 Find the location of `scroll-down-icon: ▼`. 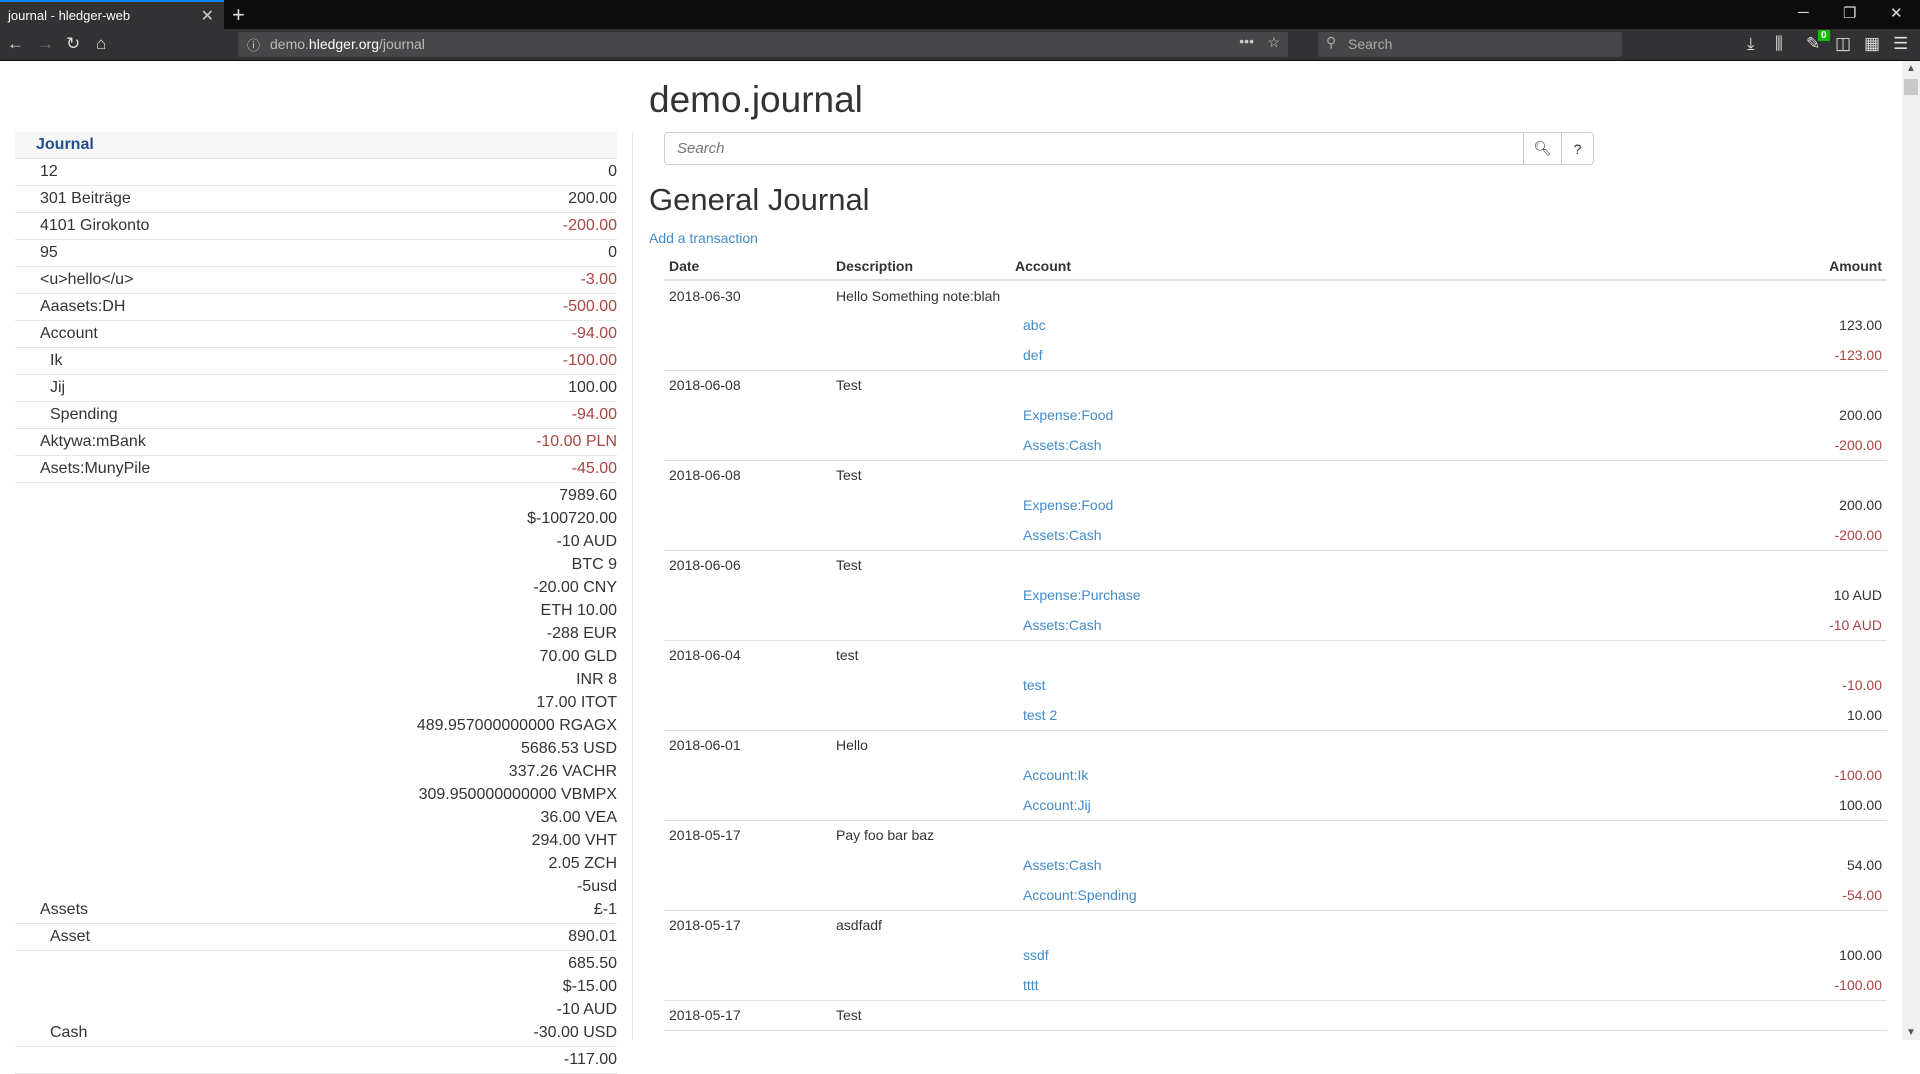

scroll-down-icon: ▼ is located at coordinates (1911, 1032).